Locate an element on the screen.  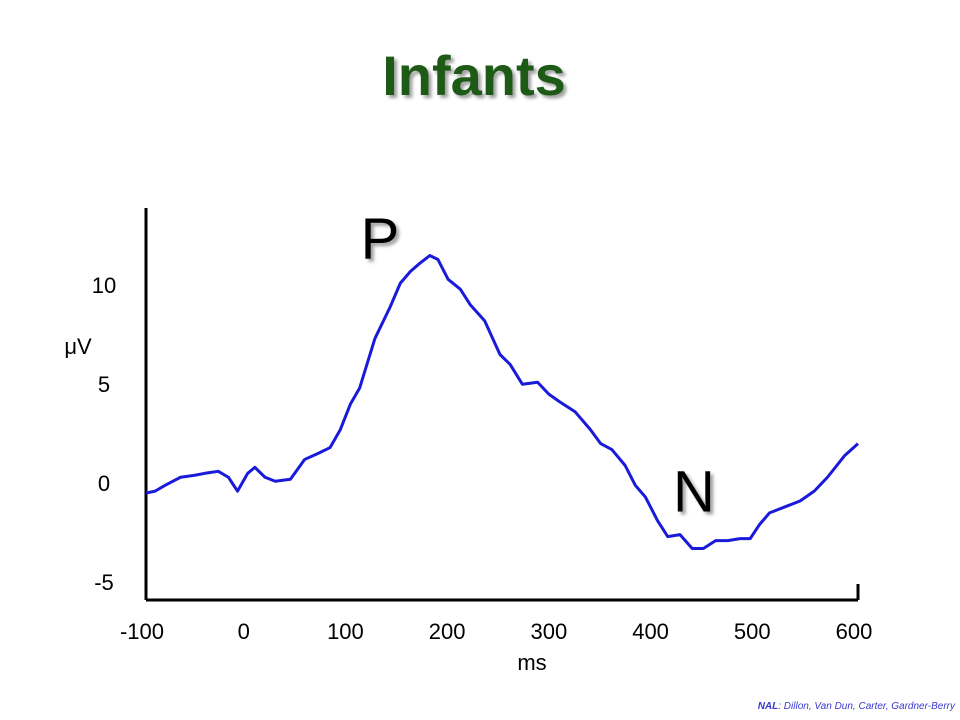
y-tick-label: 10 is located at coordinates (104, 285).